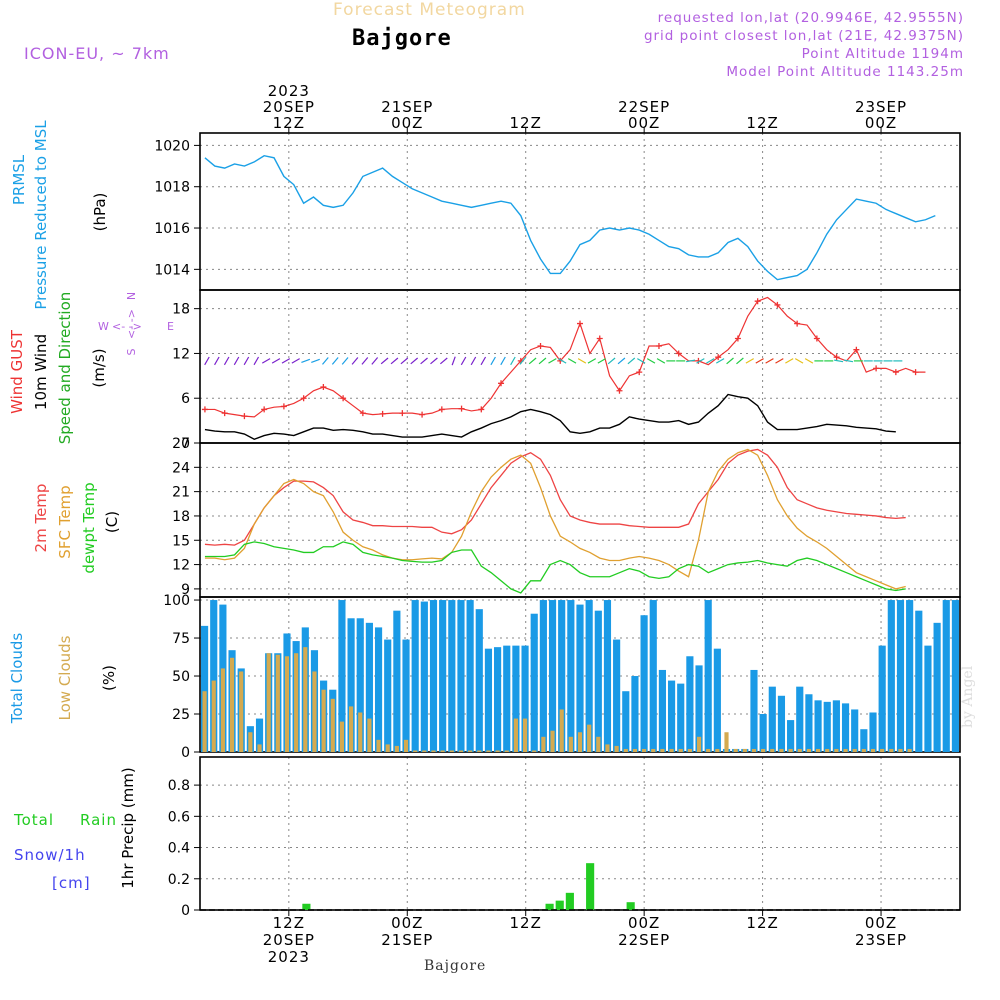  I want to click on label-wind-gust: Wind GUST, so click(17, 371).